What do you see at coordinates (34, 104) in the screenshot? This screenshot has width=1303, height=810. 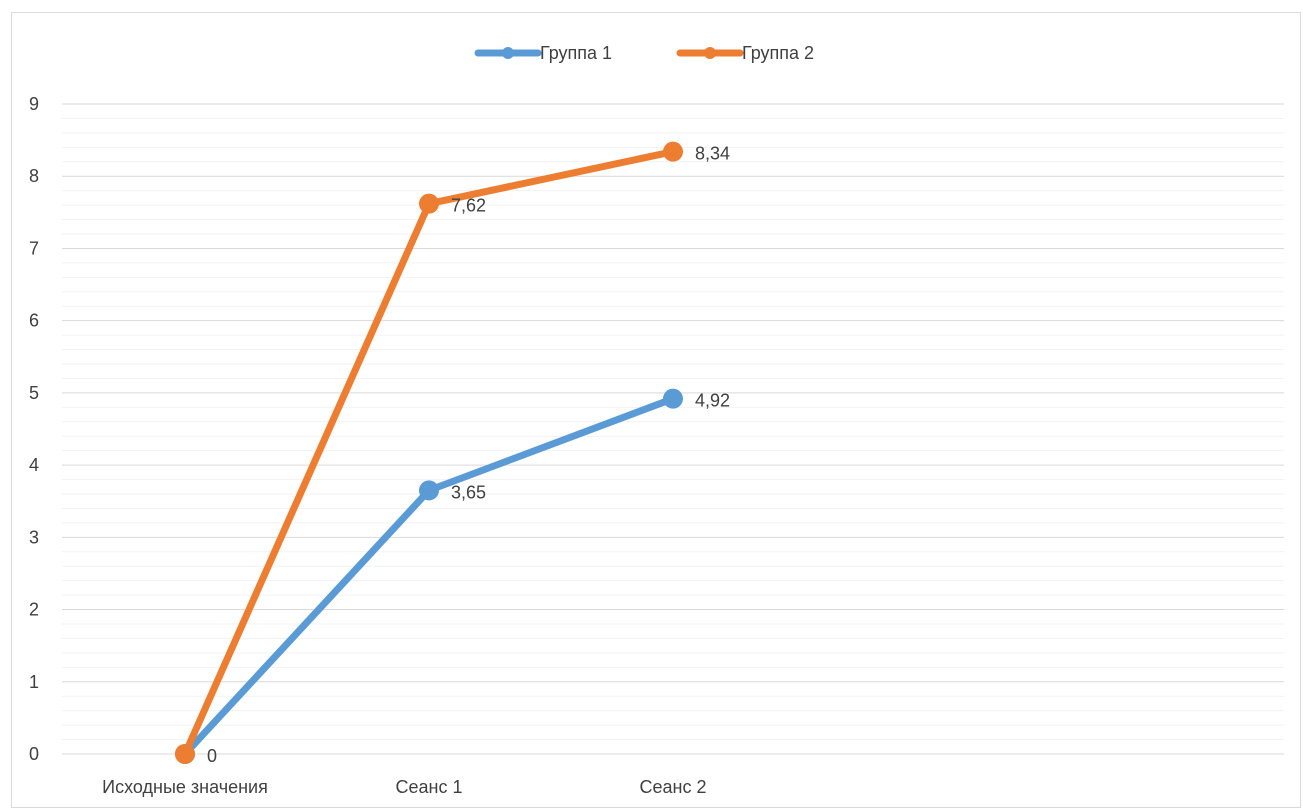 I see `y-tick-label: 9` at bounding box center [34, 104].